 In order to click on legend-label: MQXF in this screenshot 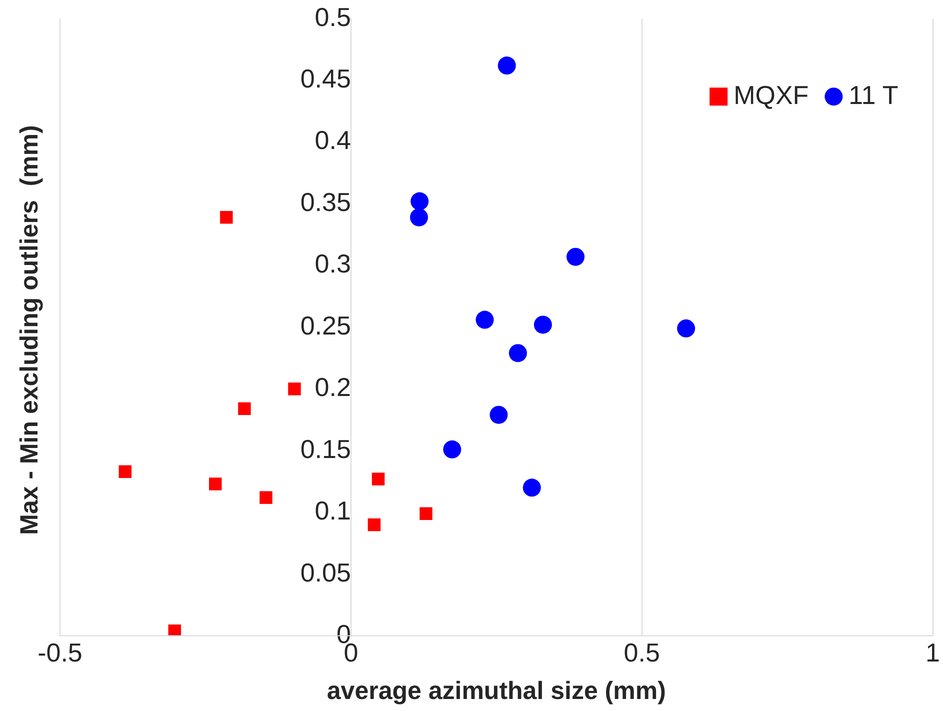, I will do `click(771, 95)`.